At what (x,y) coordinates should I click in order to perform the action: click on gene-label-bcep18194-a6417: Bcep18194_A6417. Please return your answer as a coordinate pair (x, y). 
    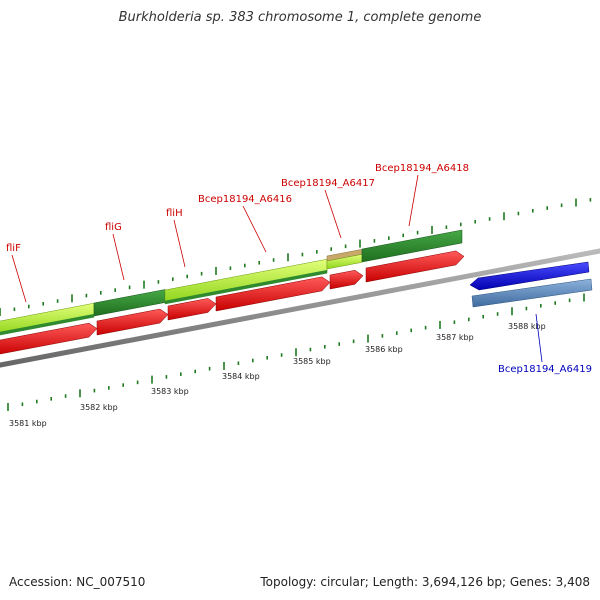
    Looking at the image, I should click on (328, 183).